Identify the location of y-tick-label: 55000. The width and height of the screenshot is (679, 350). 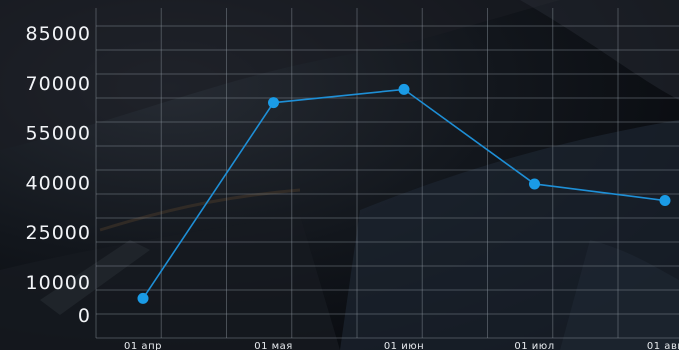
(58, 134).